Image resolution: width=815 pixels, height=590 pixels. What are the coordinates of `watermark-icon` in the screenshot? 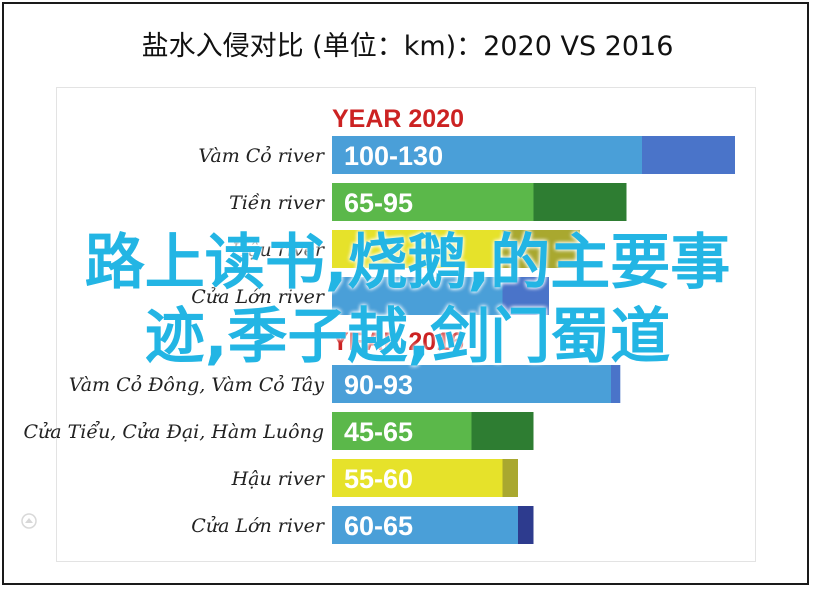 It's located at (29, 521).